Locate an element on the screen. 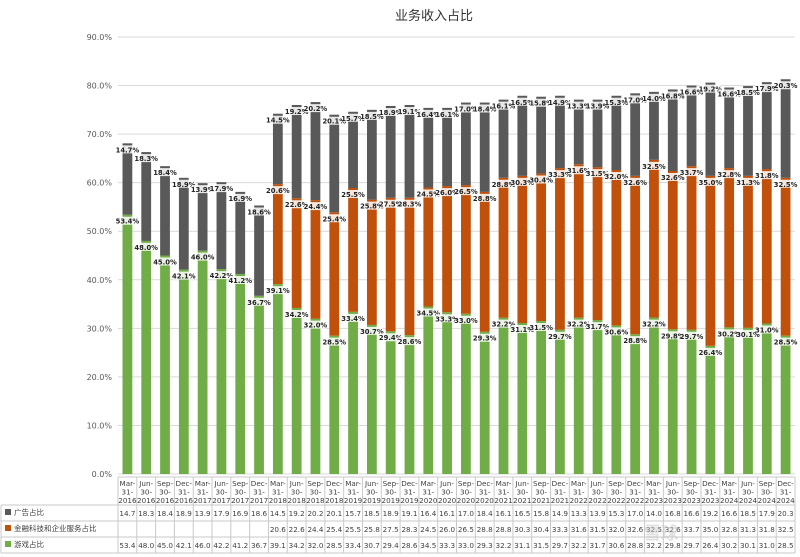 The image size is (800, 557). data-label: 18.9% is located at coordinates (184, 185).